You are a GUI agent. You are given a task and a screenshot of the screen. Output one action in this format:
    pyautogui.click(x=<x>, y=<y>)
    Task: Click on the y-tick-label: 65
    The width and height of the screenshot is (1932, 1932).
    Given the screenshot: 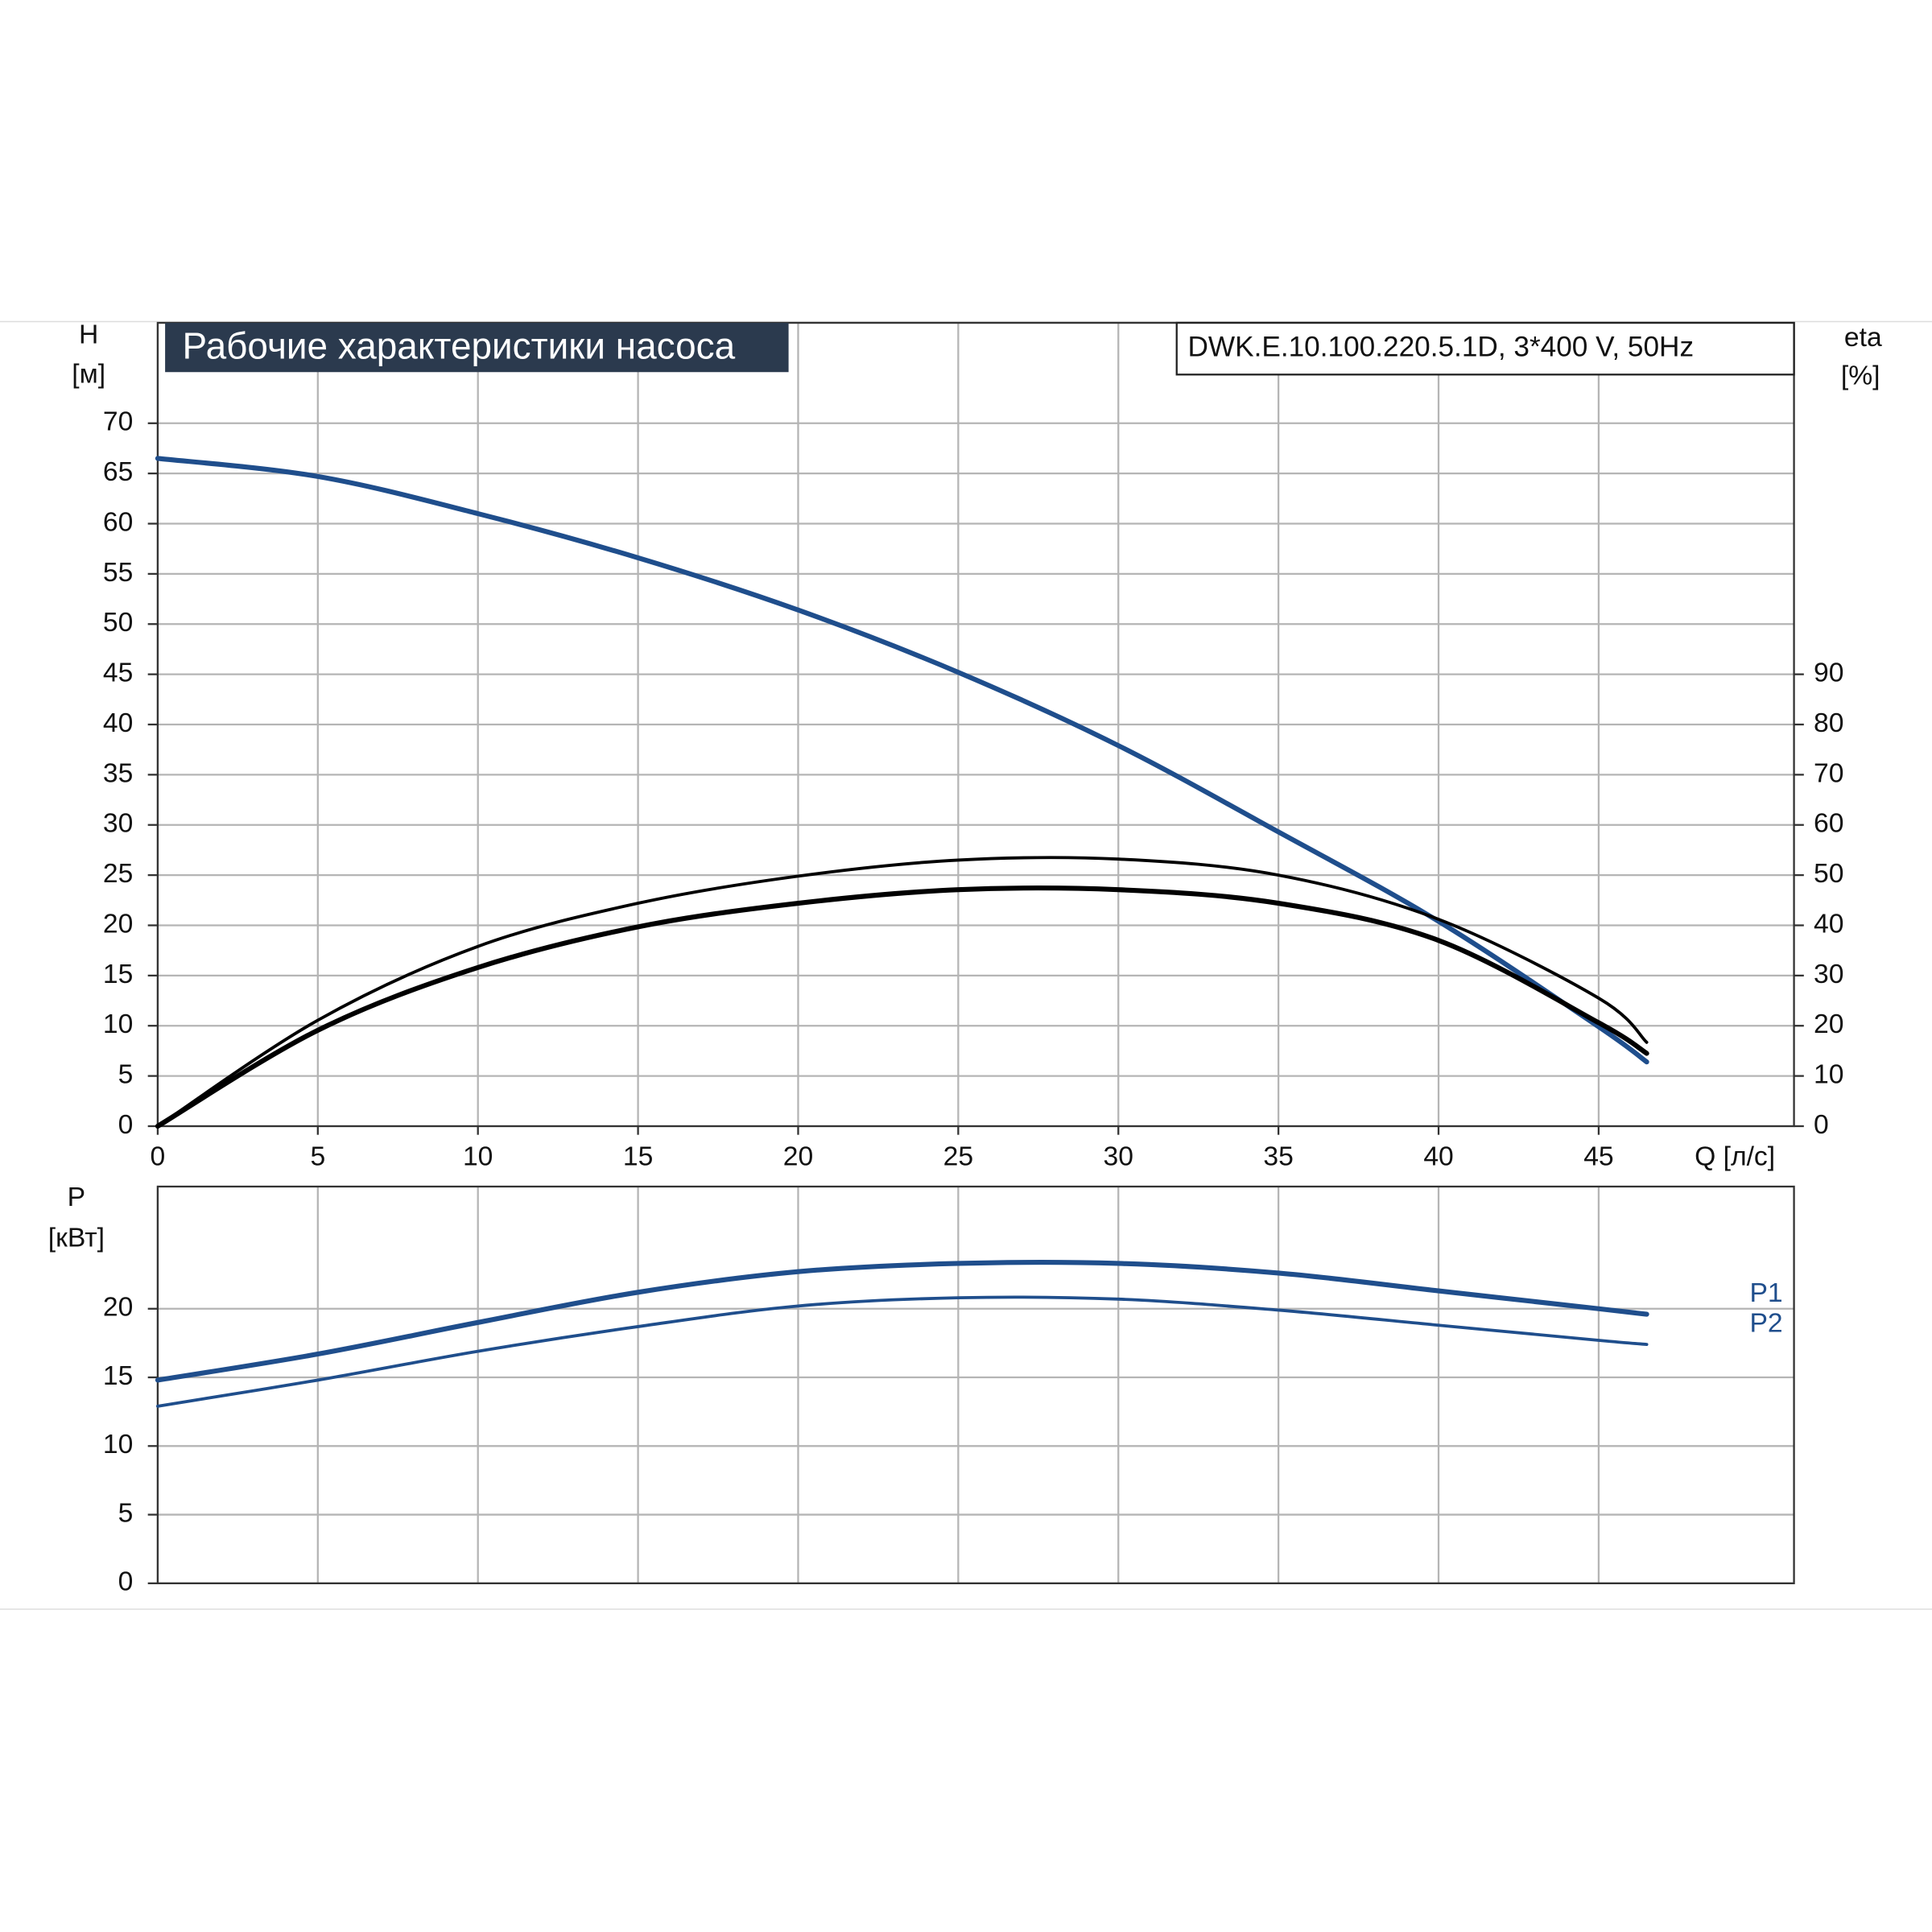 What is the action you would take?
    pyautogui.click(x=118, y=472)
    